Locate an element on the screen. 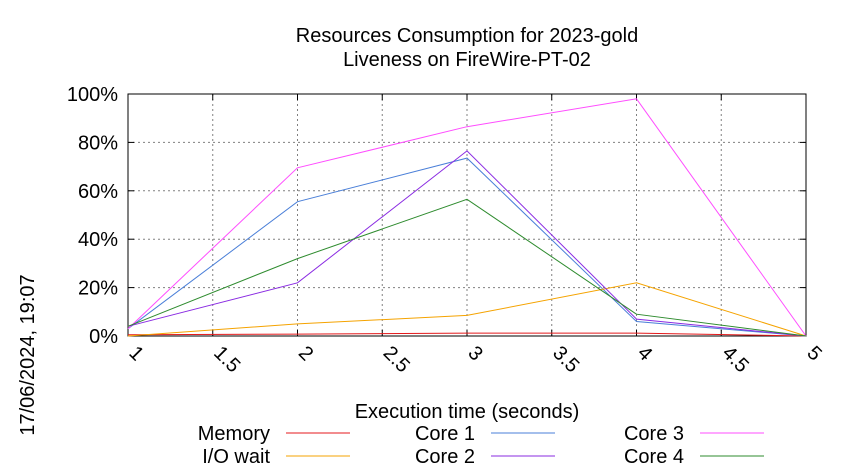 The image size is (850, 475). x-tick-label: 4.5 is located at coordinates (735, 359).